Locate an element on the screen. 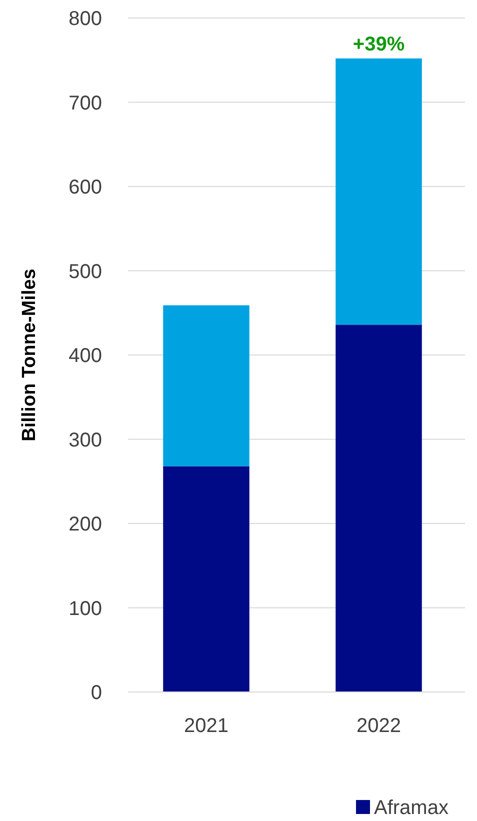 The height and width of the screenshot is (821, 477). y-tick-label: 600 is located at coordinates (85, 187).